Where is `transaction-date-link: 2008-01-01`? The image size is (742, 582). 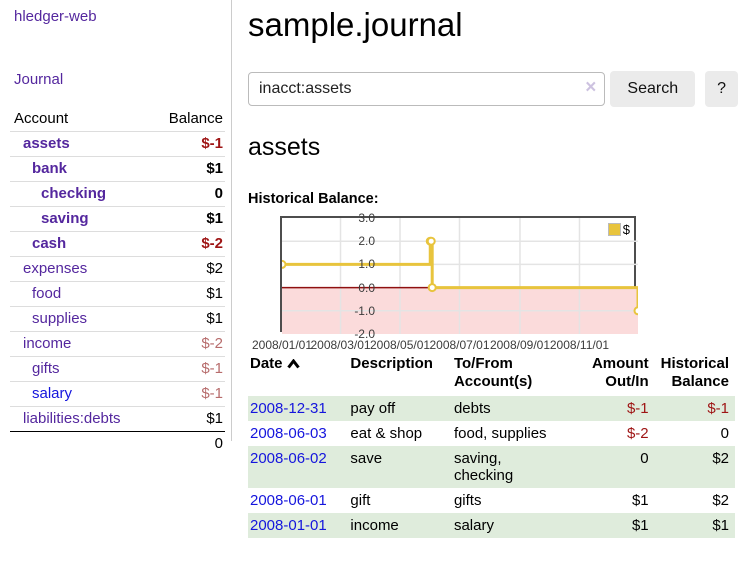 transaction-date-link: 2008-01-01 is located at coordinates (288, 525).